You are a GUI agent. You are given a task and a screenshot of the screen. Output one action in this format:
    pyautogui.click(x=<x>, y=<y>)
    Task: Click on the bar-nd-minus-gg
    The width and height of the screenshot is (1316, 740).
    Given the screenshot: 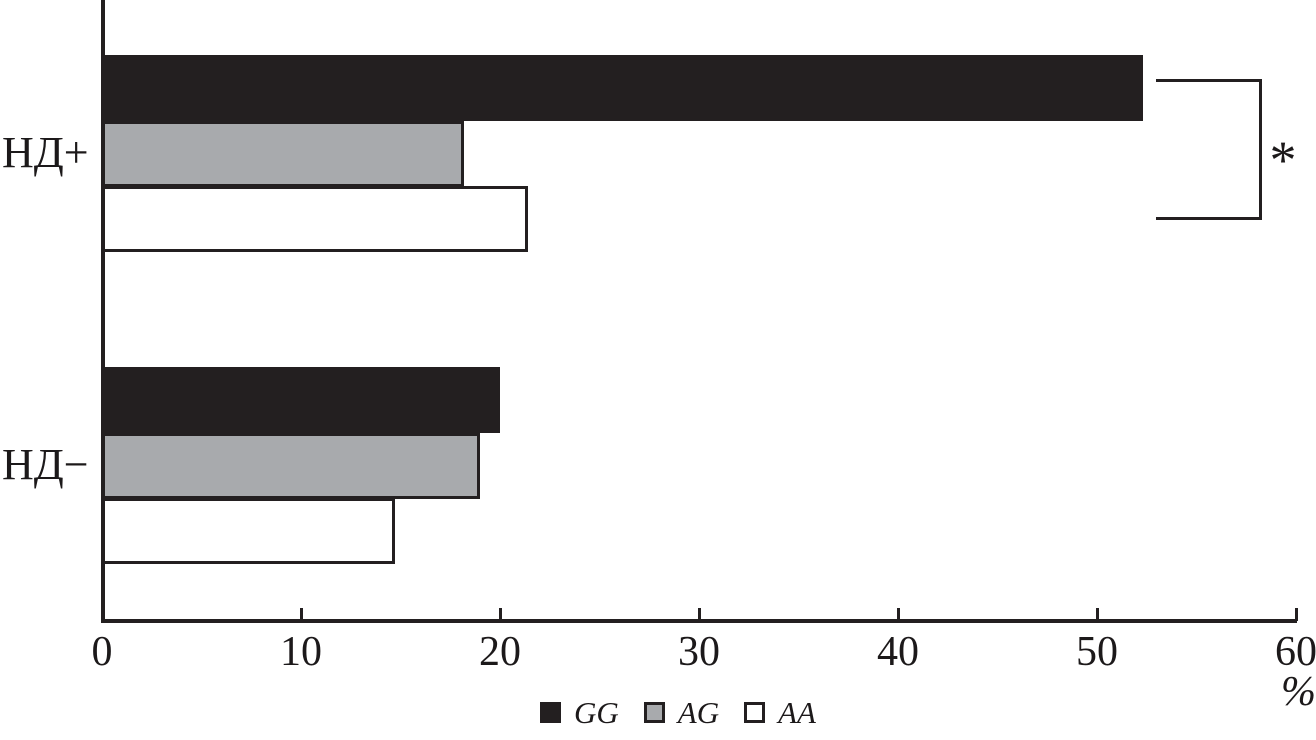 What is the action you would take?
    pyautogui.click(x=301, y=400)
    